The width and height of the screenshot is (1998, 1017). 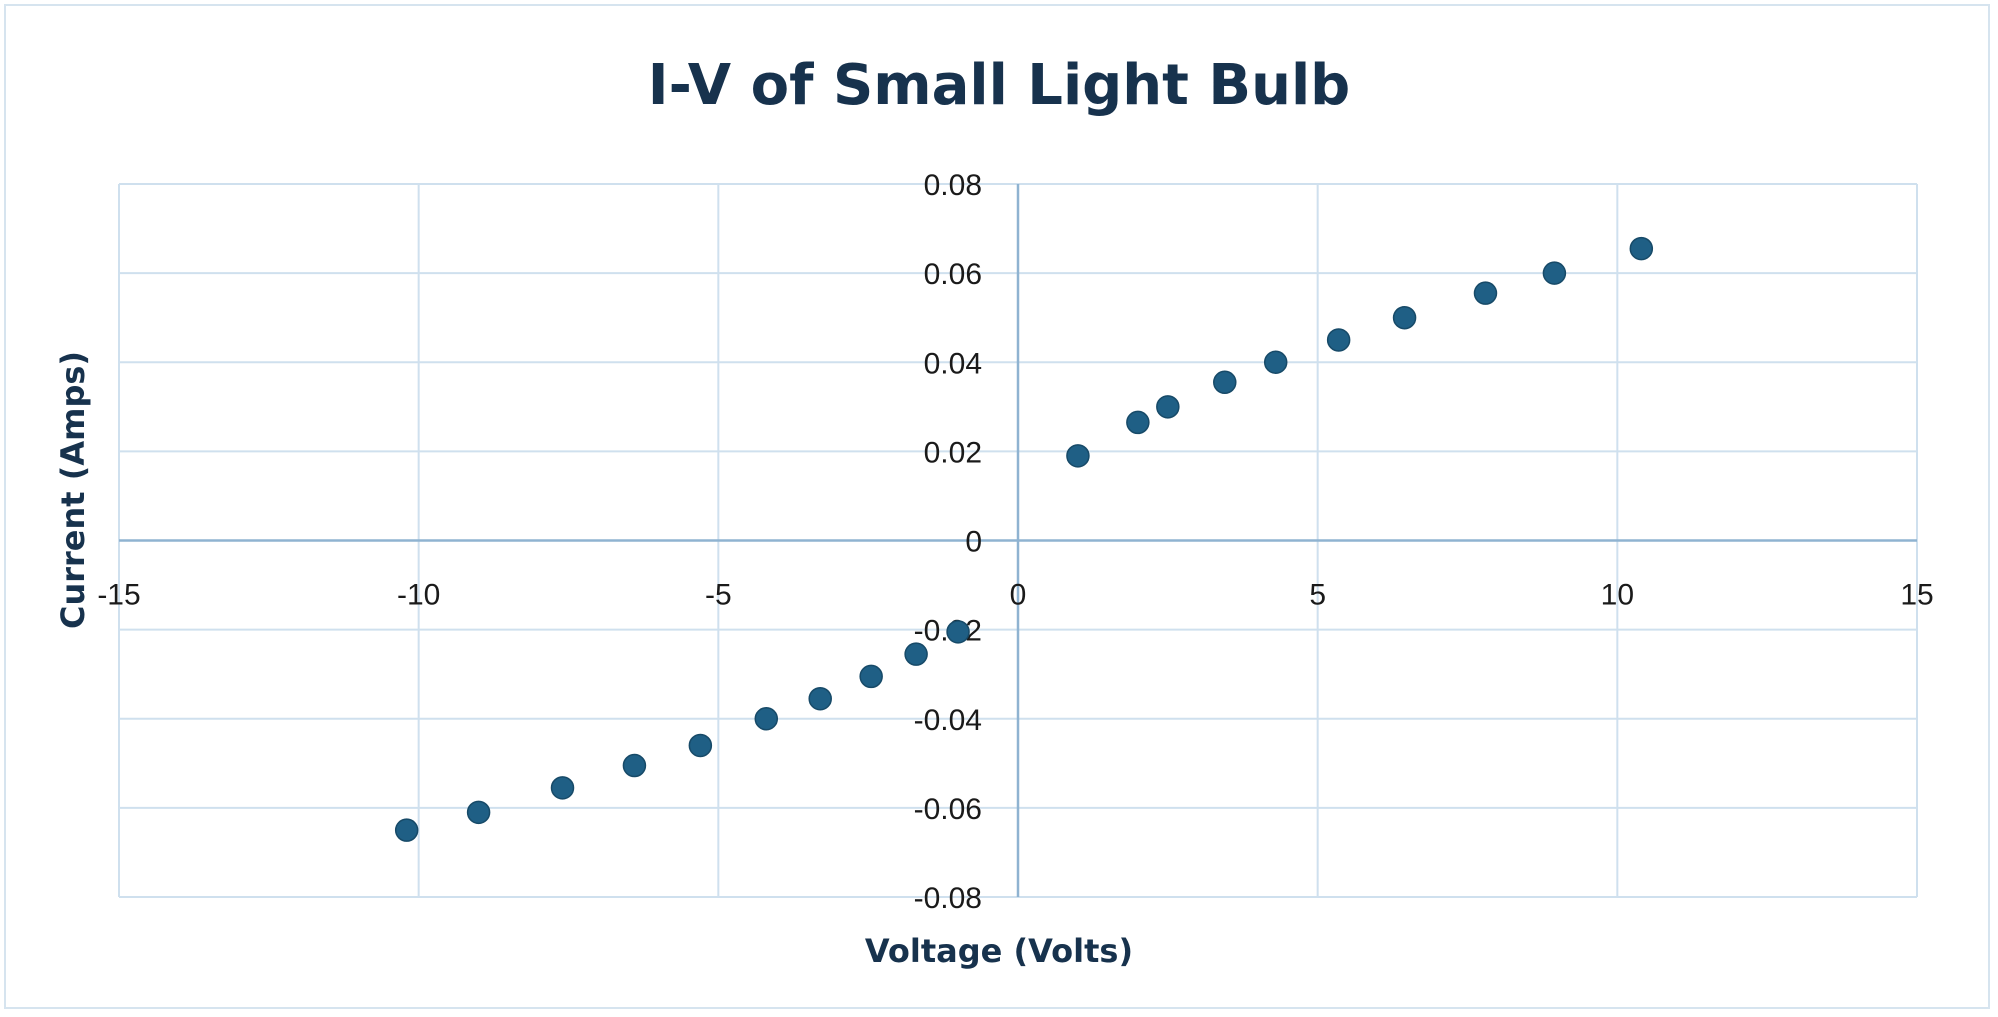 What do you see at coordinates (1617, 595) in the screenshot?
I see `x-tick-label: 10` at bounding box center [1617, 595].